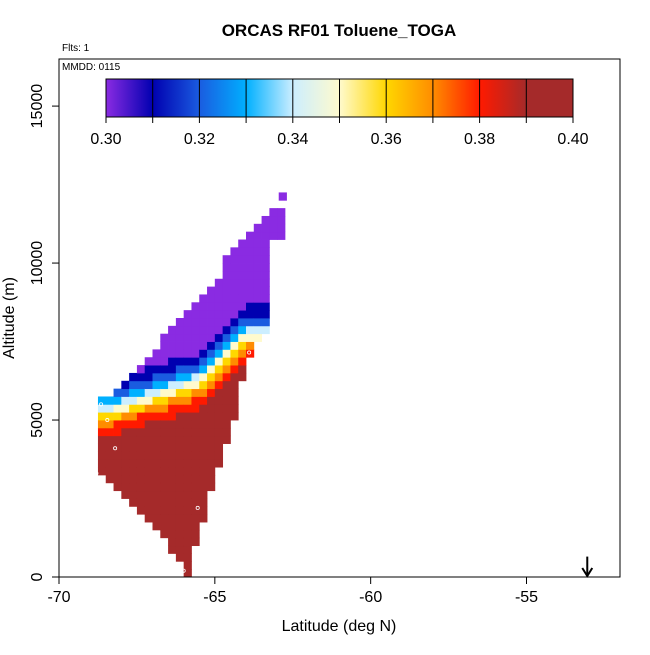 The width and height of the screenshot is (650, 655). I want to click on chart-title: ORCAS RF01 Toluene_TOGA, so click(339, 30).